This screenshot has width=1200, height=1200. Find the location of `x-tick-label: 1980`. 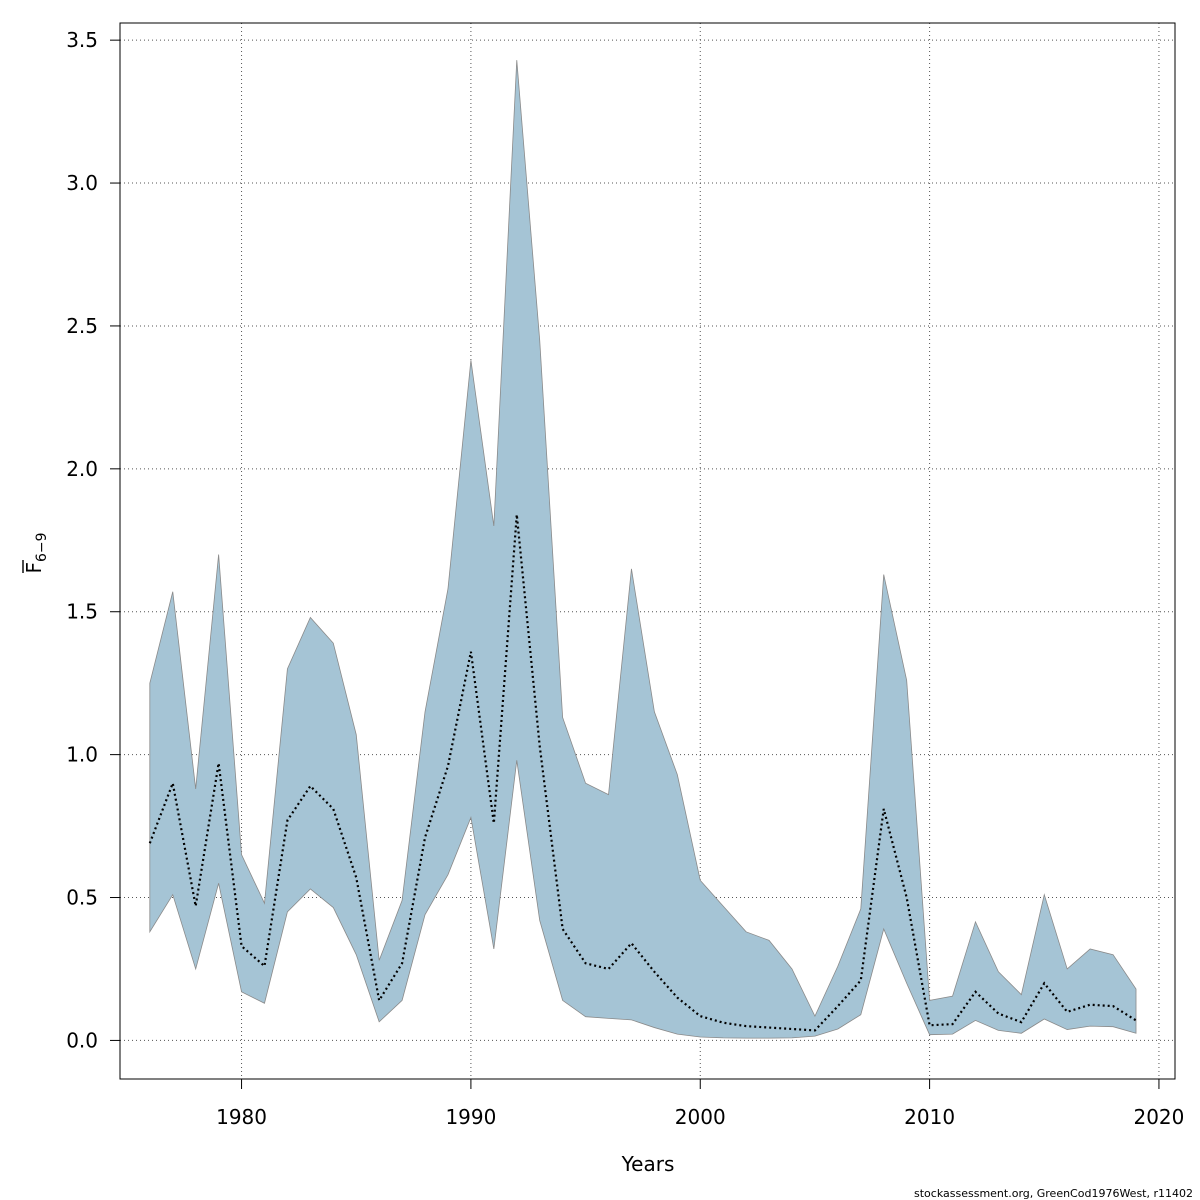

x-tick-label: 1980 is located at coordinates (241, 1117).